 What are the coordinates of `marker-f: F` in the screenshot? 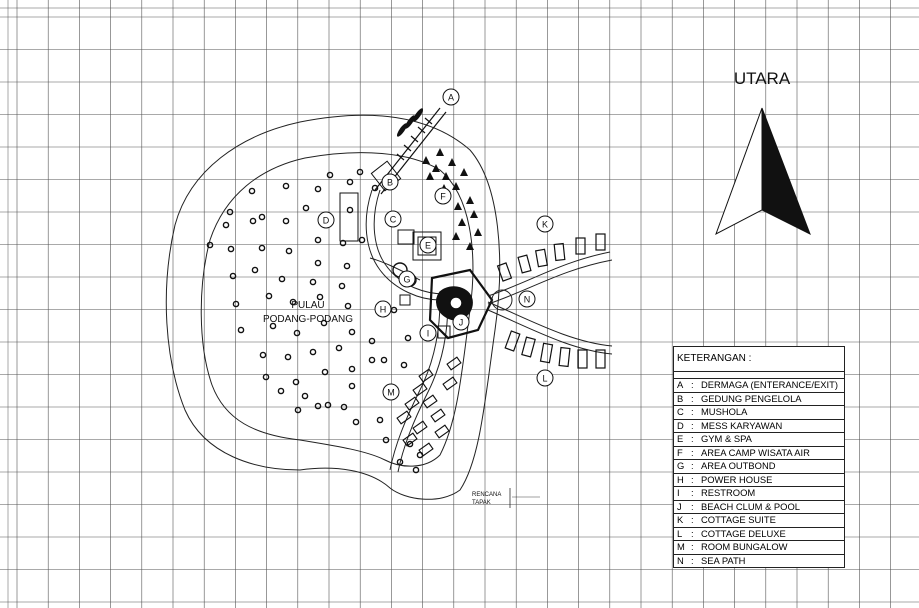 It's located at (443, 196).